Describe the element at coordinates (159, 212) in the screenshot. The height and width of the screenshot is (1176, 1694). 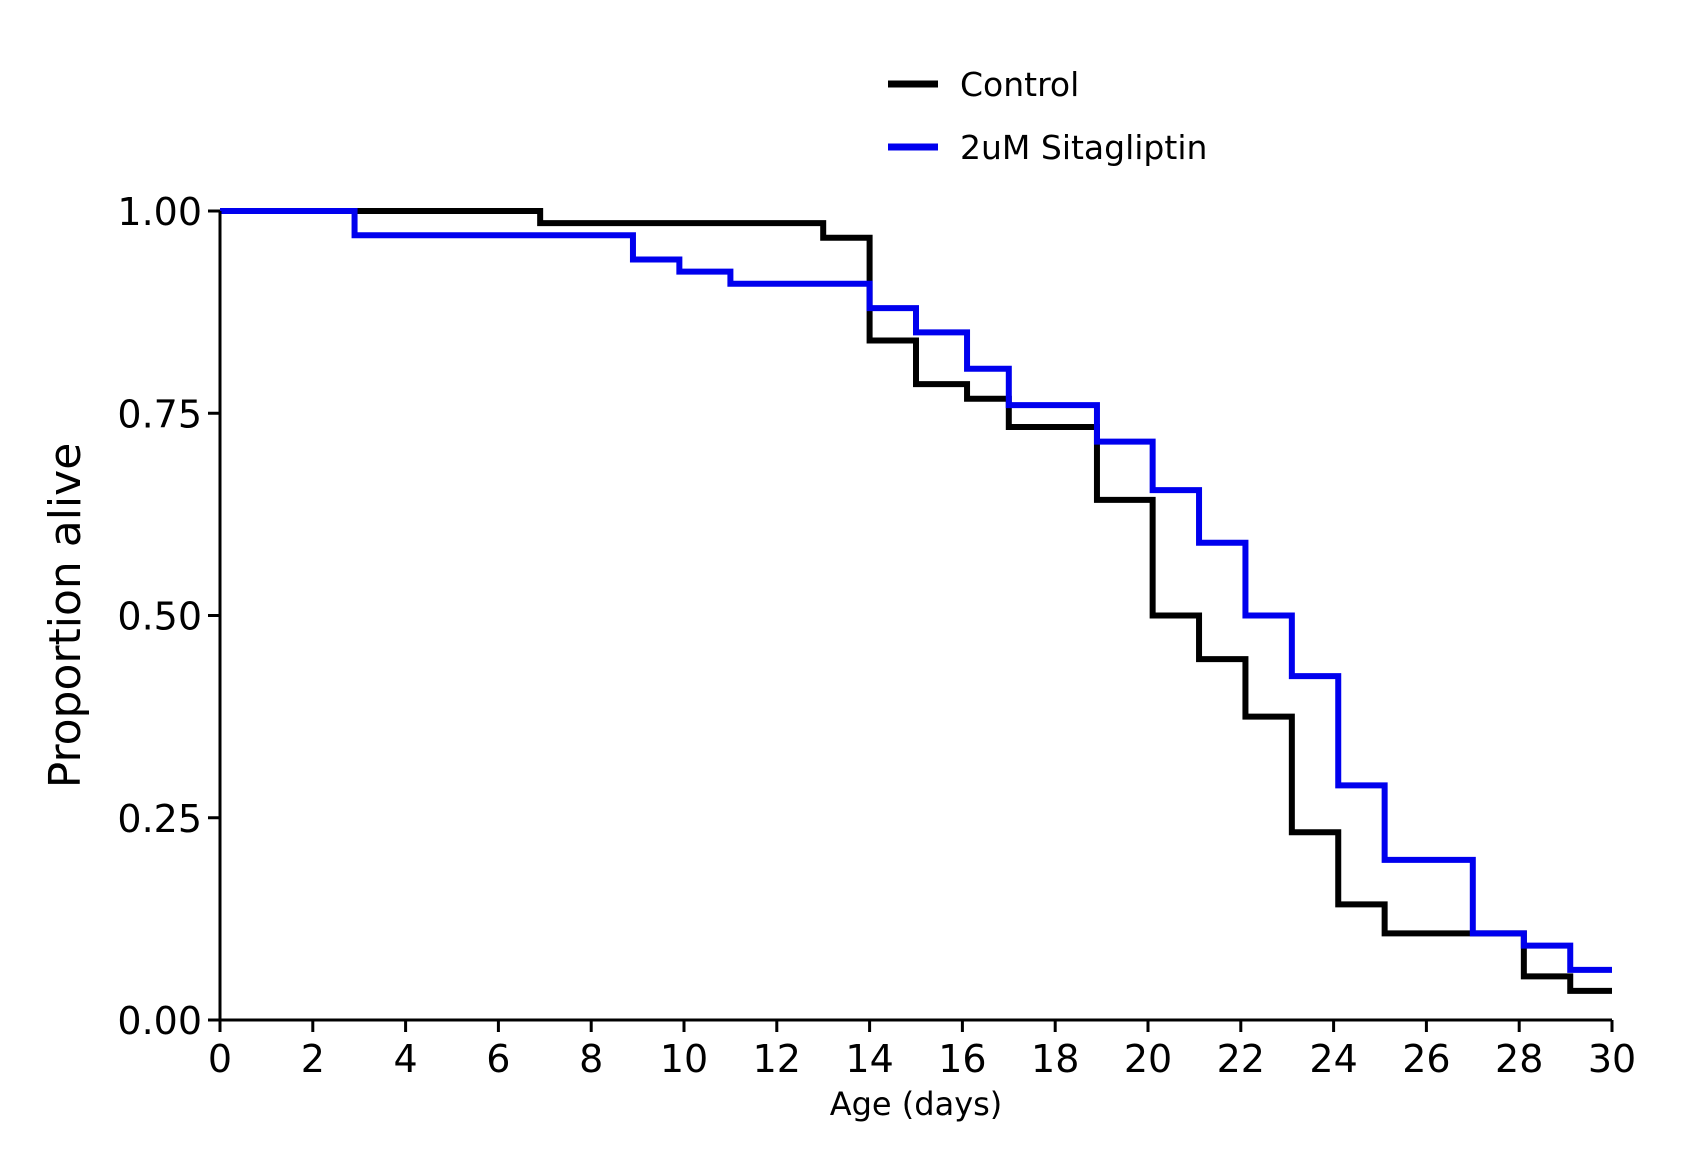
I see `y-tick-label: 1.00` at that location.